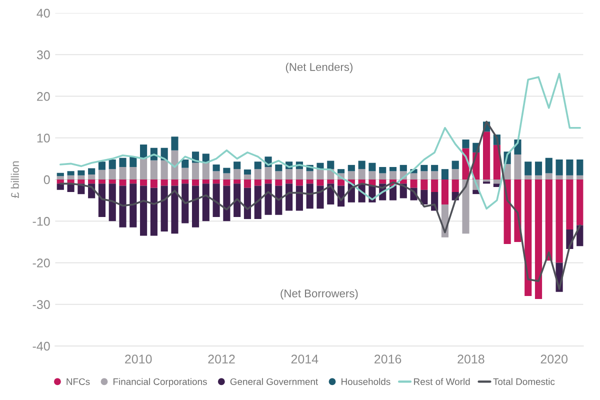  I want to click on x-tick-label: 2014, so click(304, 359).